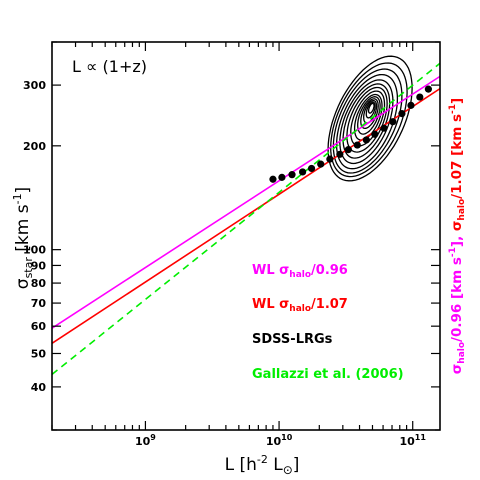  What do you see at coordinates (39, 387) in the screenshot?
I see `y-tick-label: 40` at bounding box center [39, 387].